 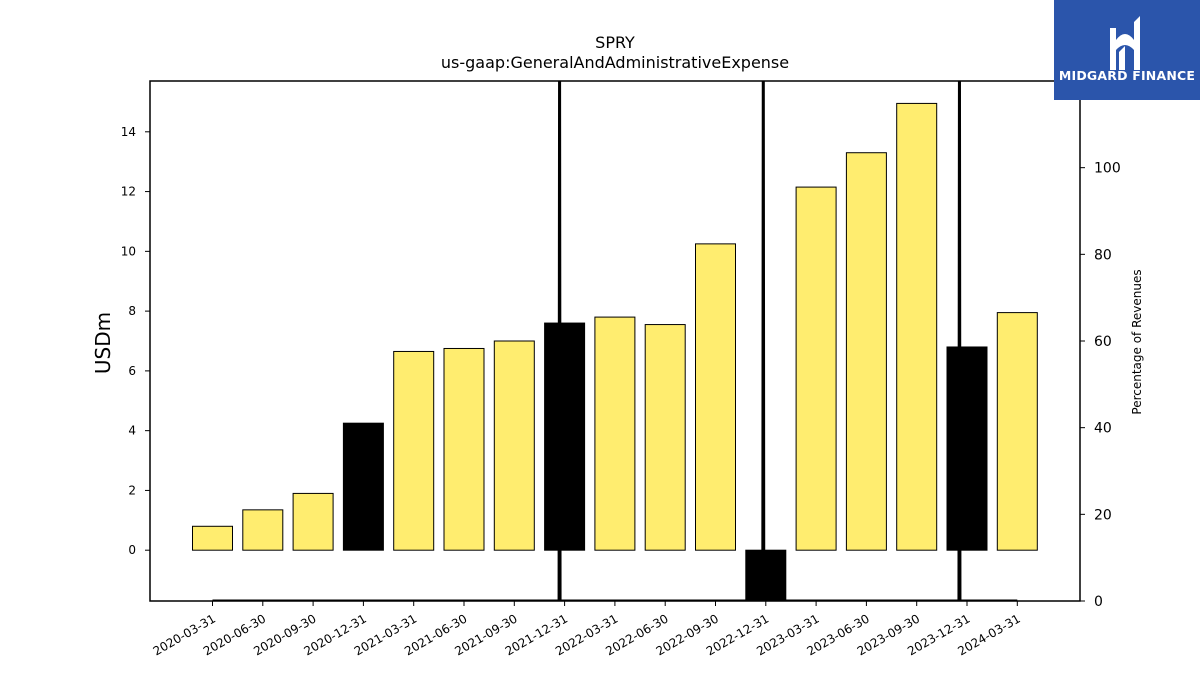 What do you see at coordinates (135, 341) in the screenshot?
I see `y-axis-ticks: 0 2 4 6 8 10 12 14` at bounding box center [135, 341].